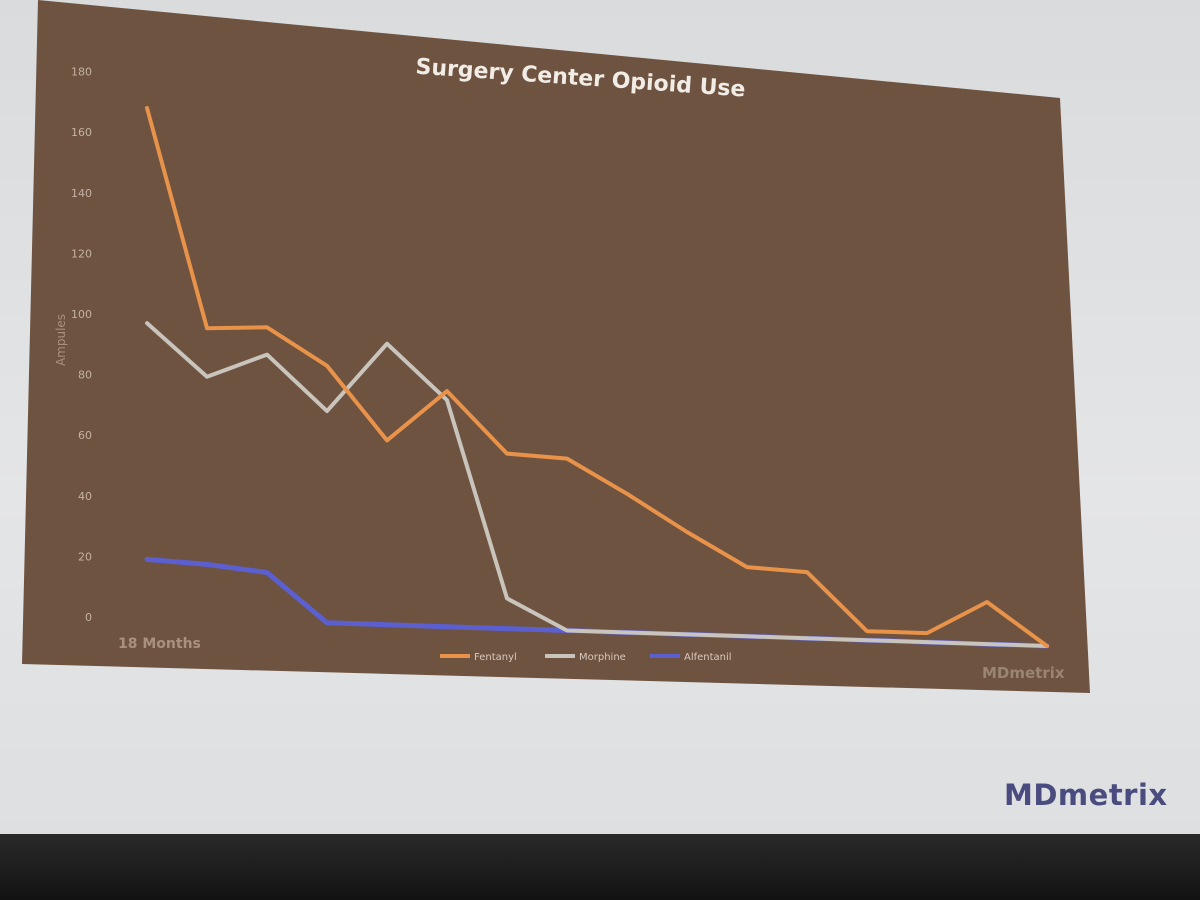 The image size is (1200, 900). Describe the element at coordinates (81, 345) in the screenshot. I see `y-axis-ticks: 0 20 40 60 80 100 120 140 160 180` at that location.